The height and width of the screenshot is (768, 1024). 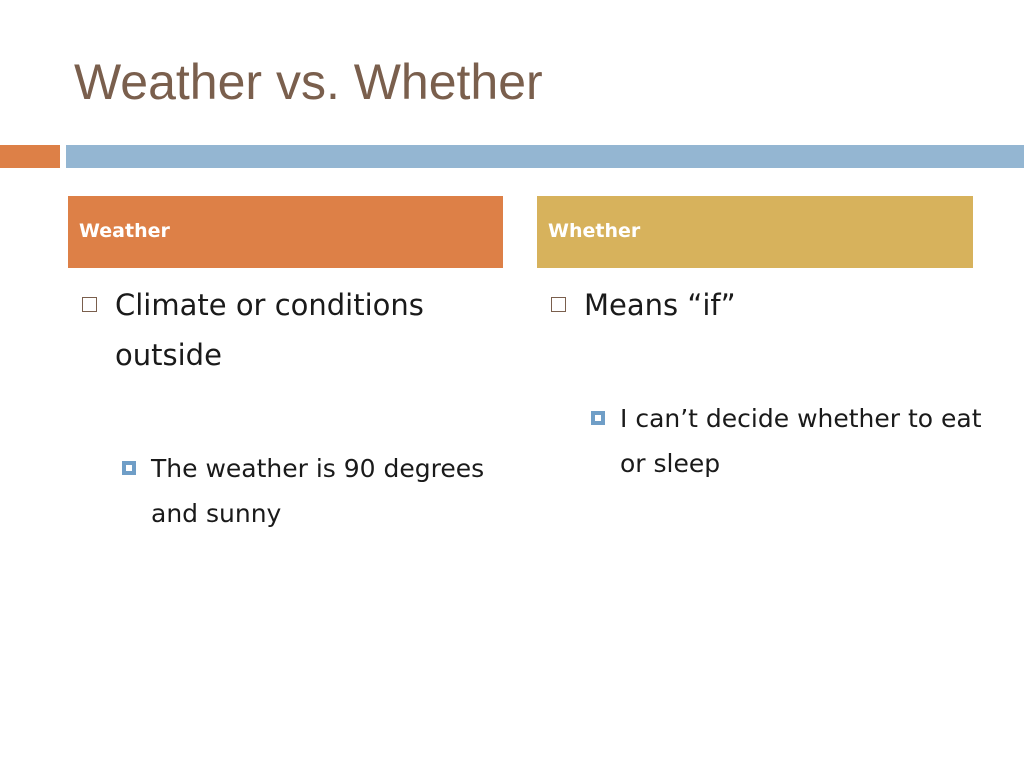 What do you see at coordinates (285, 232) in the screenshot?
I see `column-header-weather: Weather` at bounding box center [285, 232].